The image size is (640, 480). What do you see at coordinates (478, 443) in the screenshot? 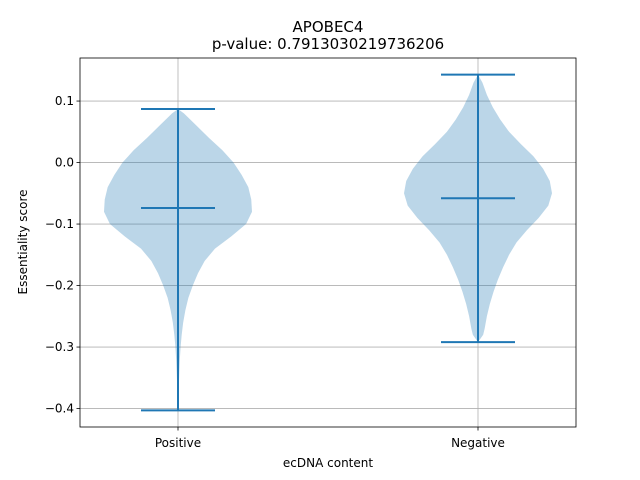
I see `x-tick-label: Negative` at bounding box center [478, 443].